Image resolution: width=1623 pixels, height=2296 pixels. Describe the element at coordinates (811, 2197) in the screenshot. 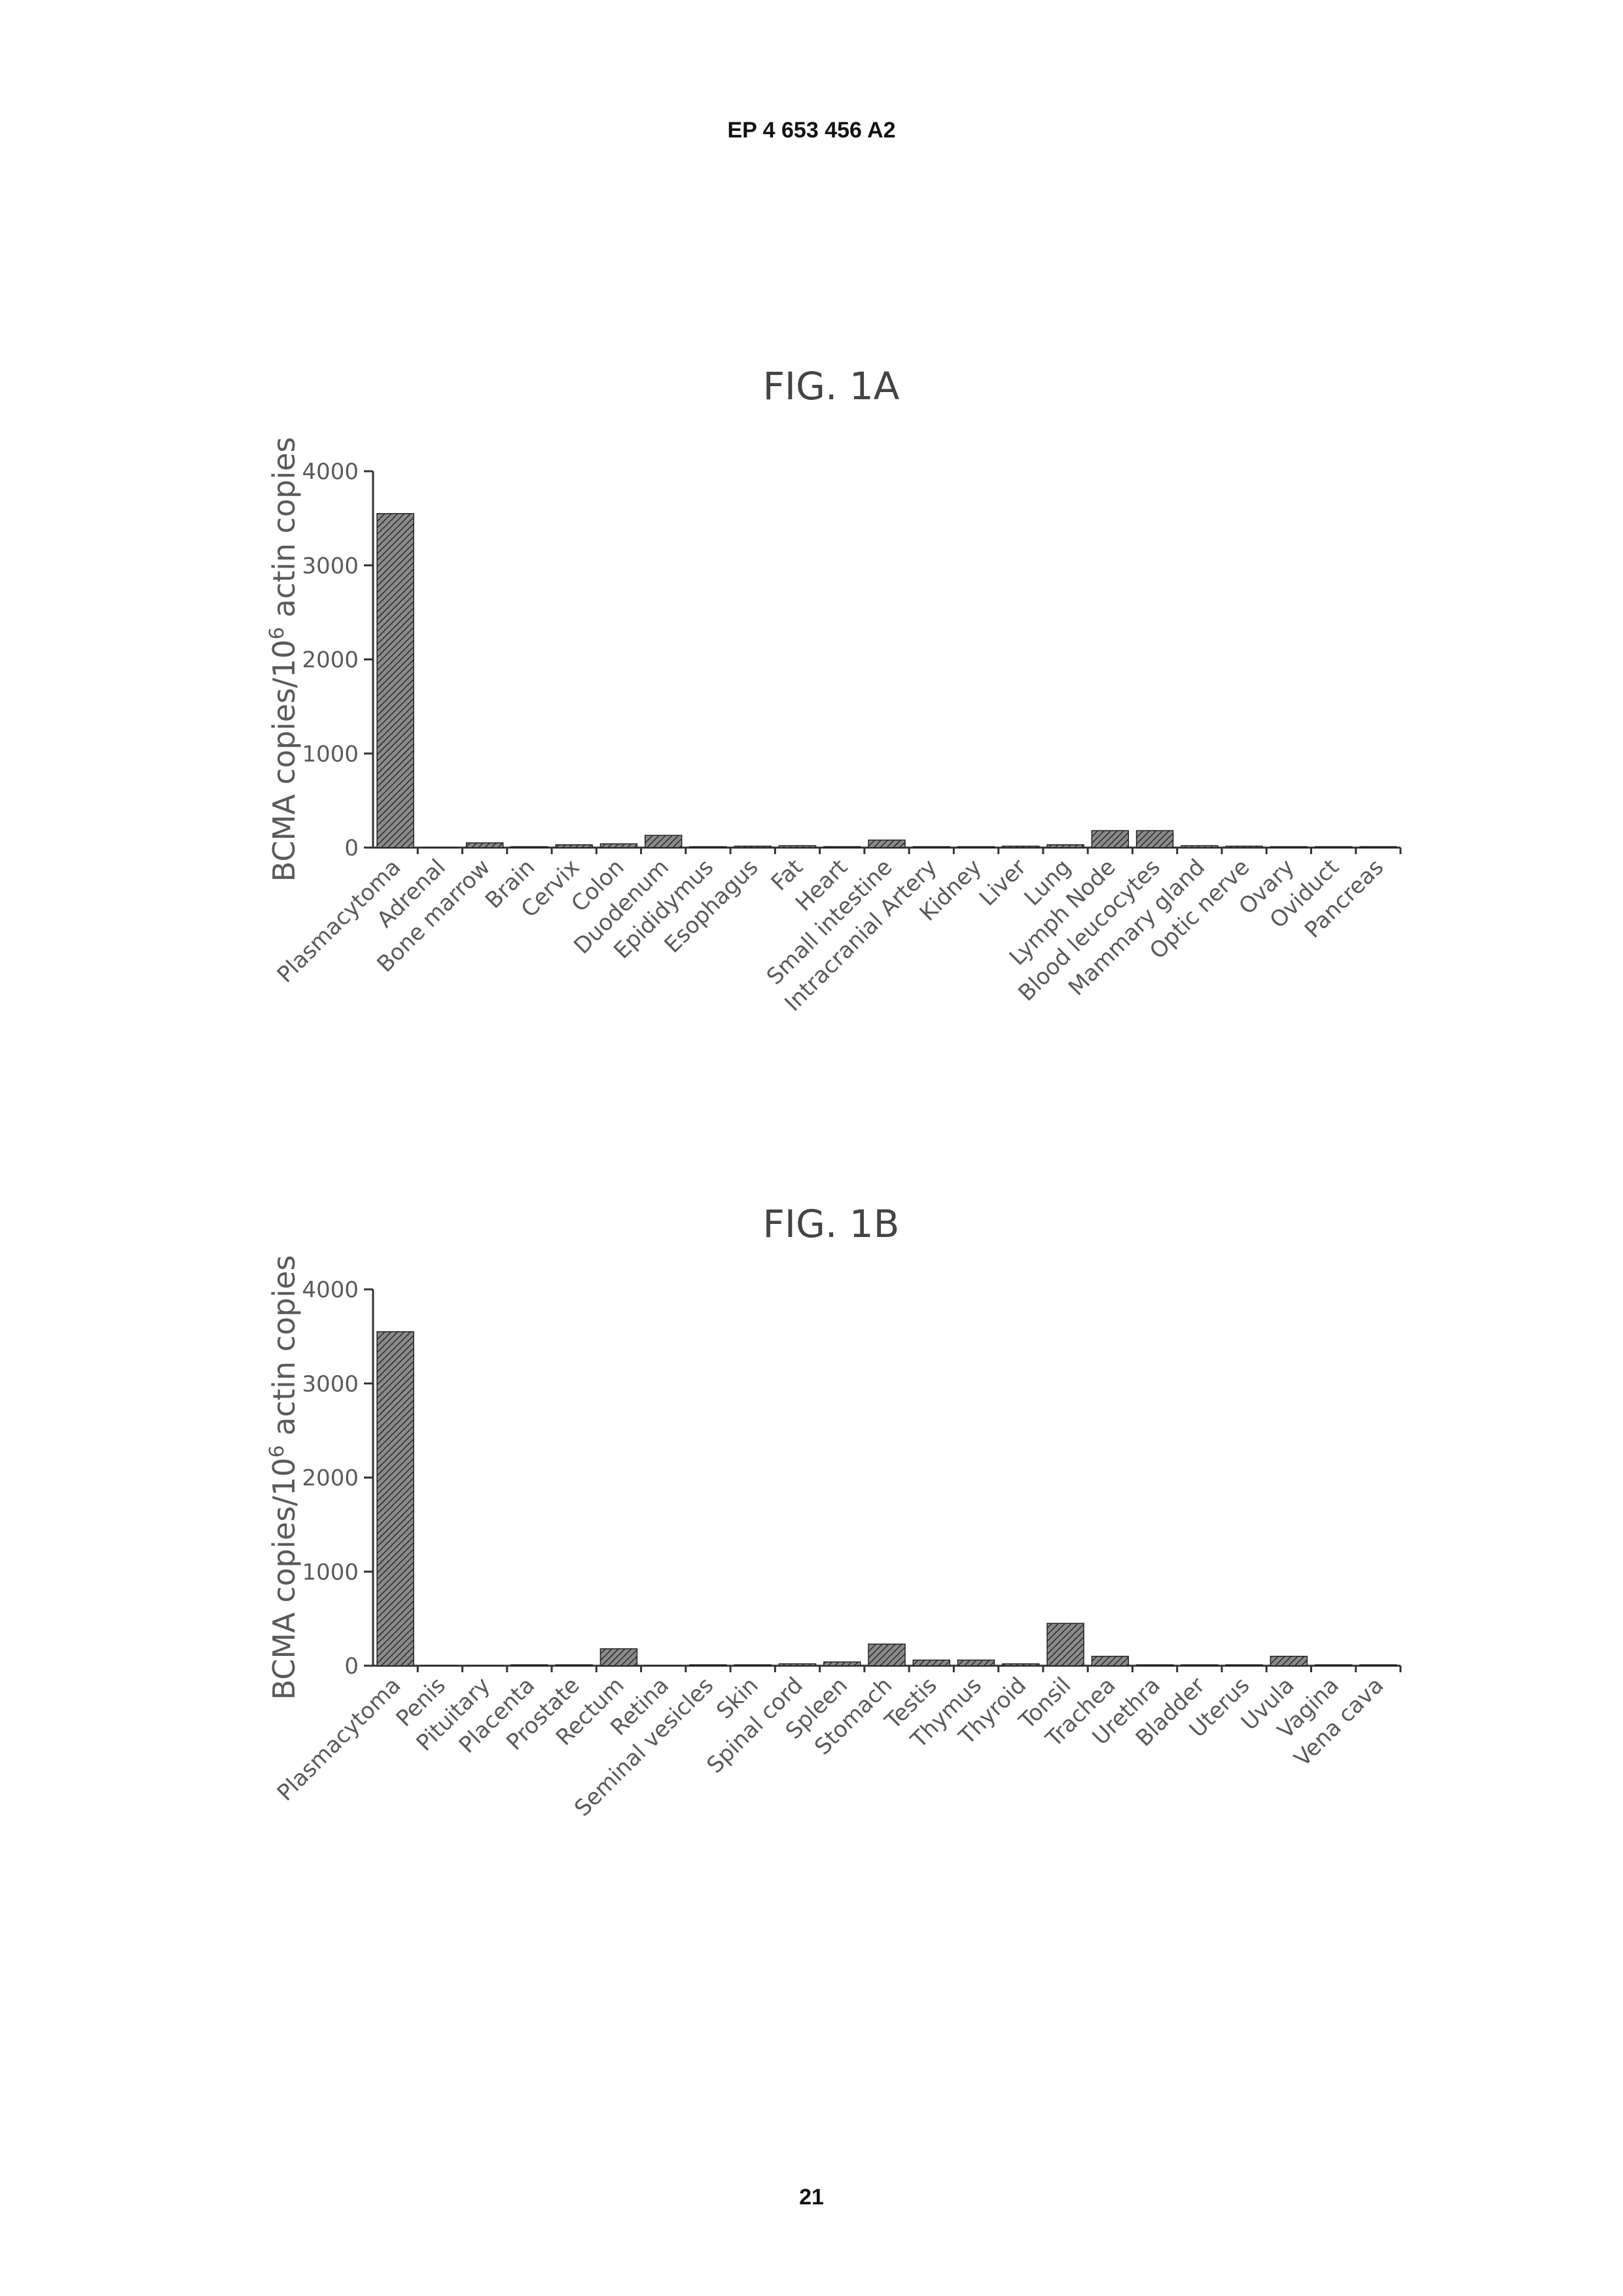

I see `page-number: 21` at that location.